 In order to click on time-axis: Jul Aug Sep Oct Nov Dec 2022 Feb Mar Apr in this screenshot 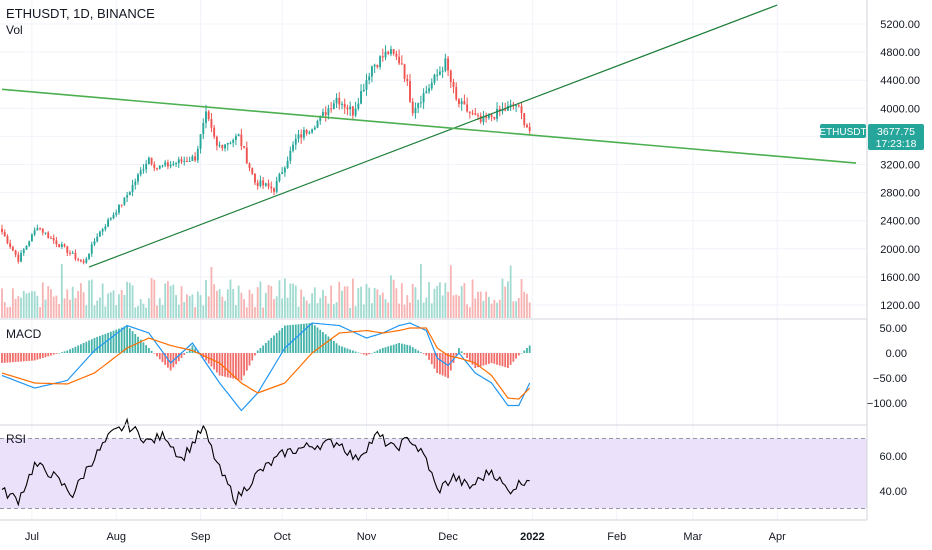, I will do `click(405, 537)`.